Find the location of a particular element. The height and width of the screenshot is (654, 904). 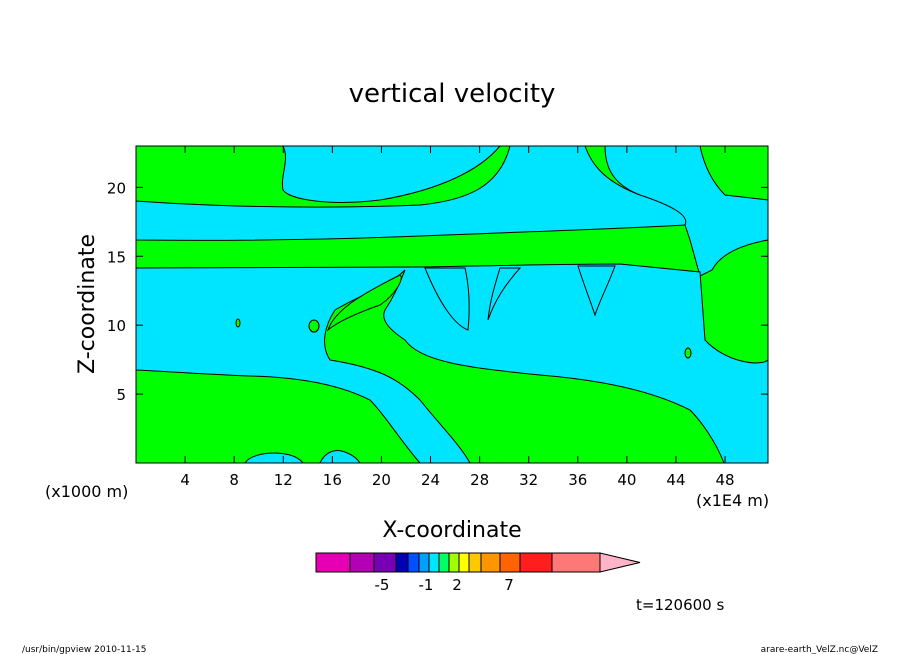

colorbar-label: 7 is located at coordinates (509, 585).